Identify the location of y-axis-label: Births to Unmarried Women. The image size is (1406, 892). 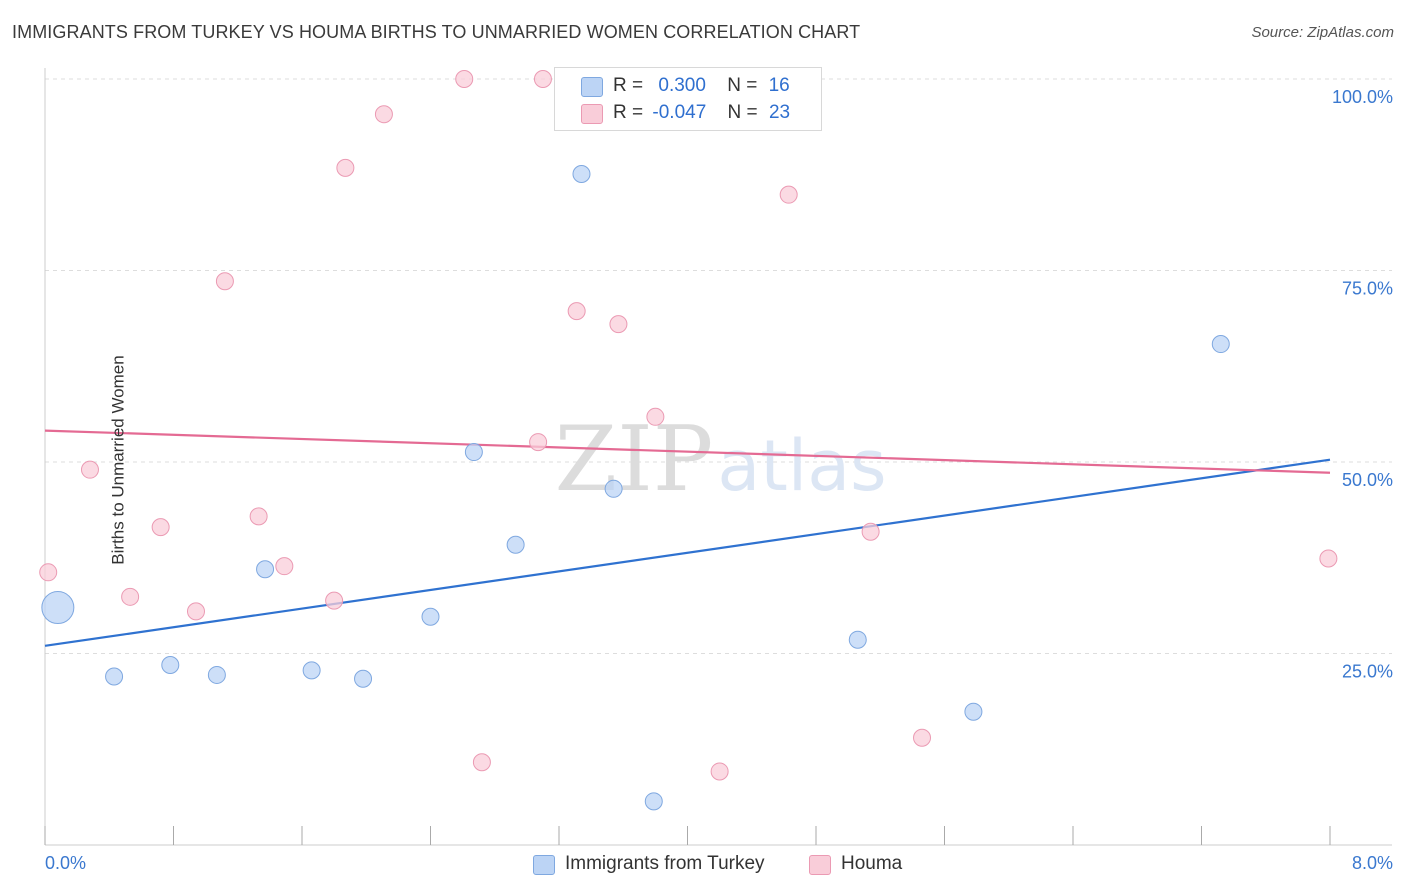
(118, 460).